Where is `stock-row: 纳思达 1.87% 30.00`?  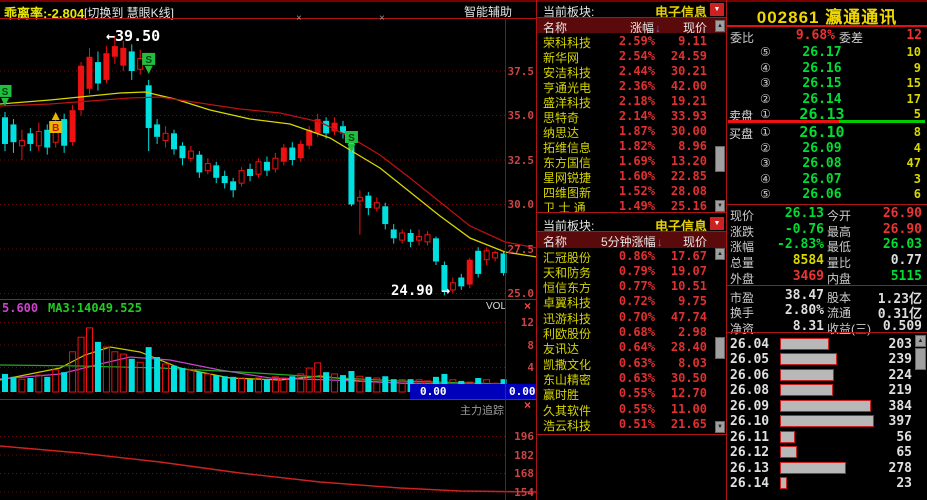
stock-row: 纳思达 1.87% 30.00 is located at coordinates (626, 132).